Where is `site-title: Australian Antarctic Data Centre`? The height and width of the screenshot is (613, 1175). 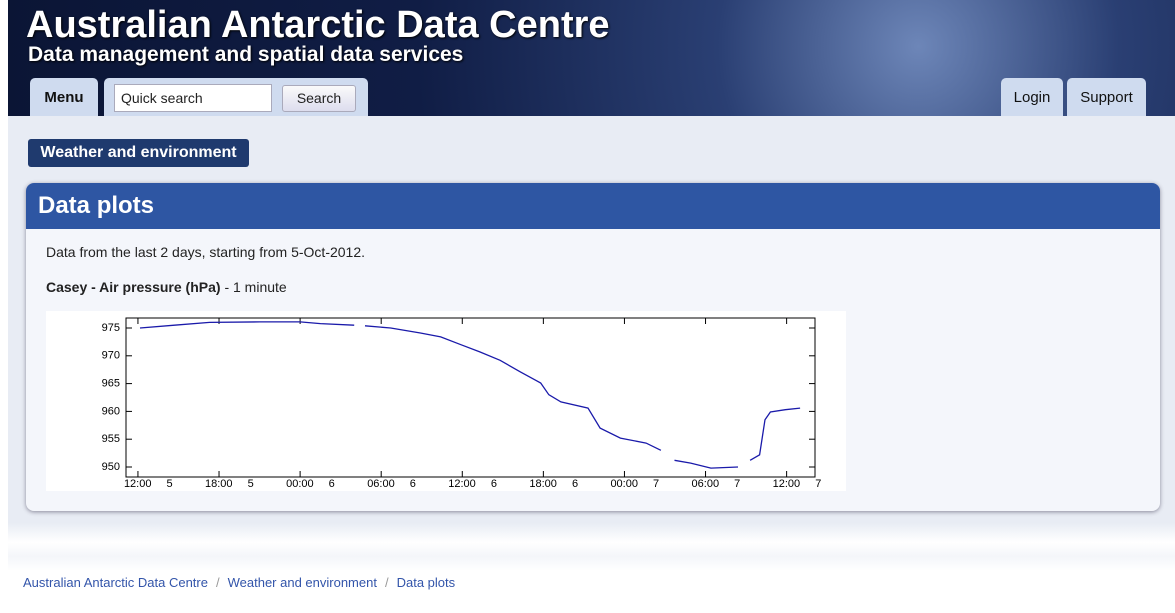 site-title: Australian Antarctic Data Centre is located at coordinates (318, 25).